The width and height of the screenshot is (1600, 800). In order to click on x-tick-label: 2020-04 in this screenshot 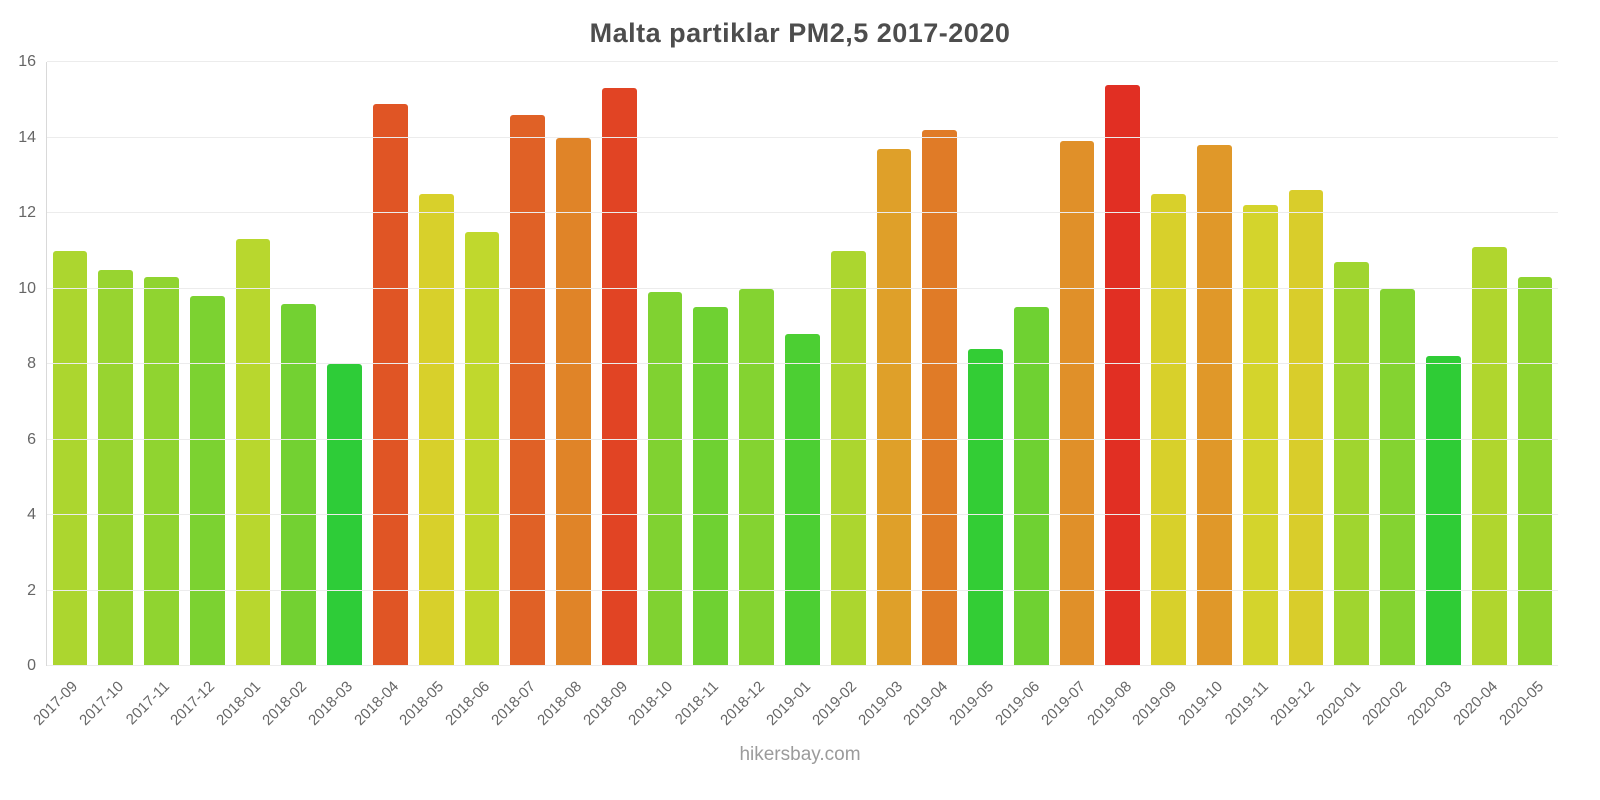, I will do `click(1476, 703)`.